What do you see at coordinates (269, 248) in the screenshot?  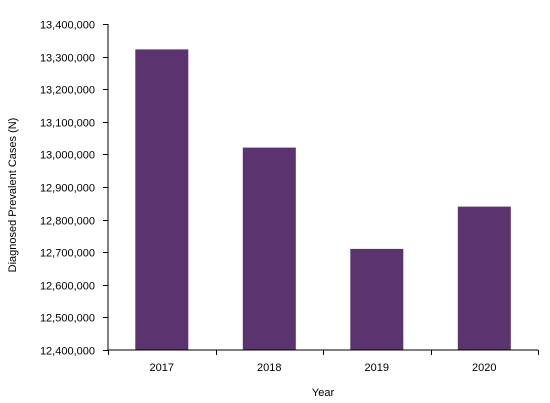 I see `bar-2018` at bounding box center [269, 248].